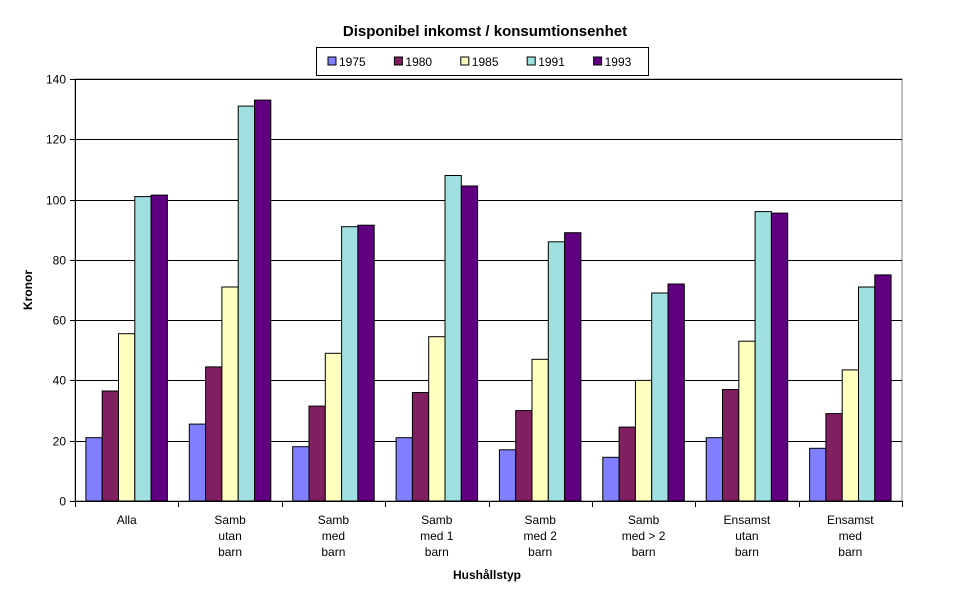 The height and width of the screenshot is (603, 969). What do you see at coordinates (56, 80) in the screenshot?
I see `y-tick-label: 140` at bounding box center [56, 80].